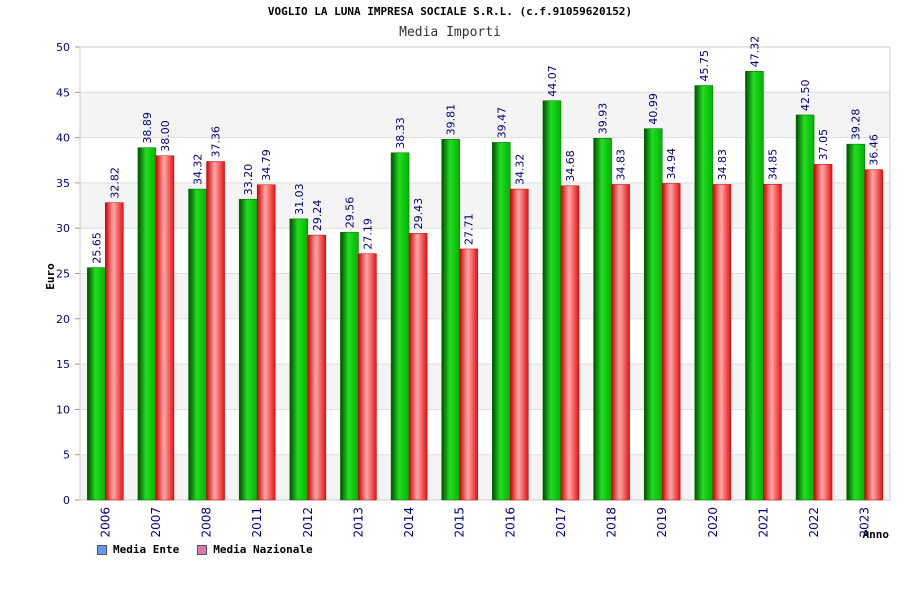 The width and height of the screenshot is (900, 600). Describe the element at coordinates (653, 109) in the screenshot. I see `data-label: 40.99` at that location.